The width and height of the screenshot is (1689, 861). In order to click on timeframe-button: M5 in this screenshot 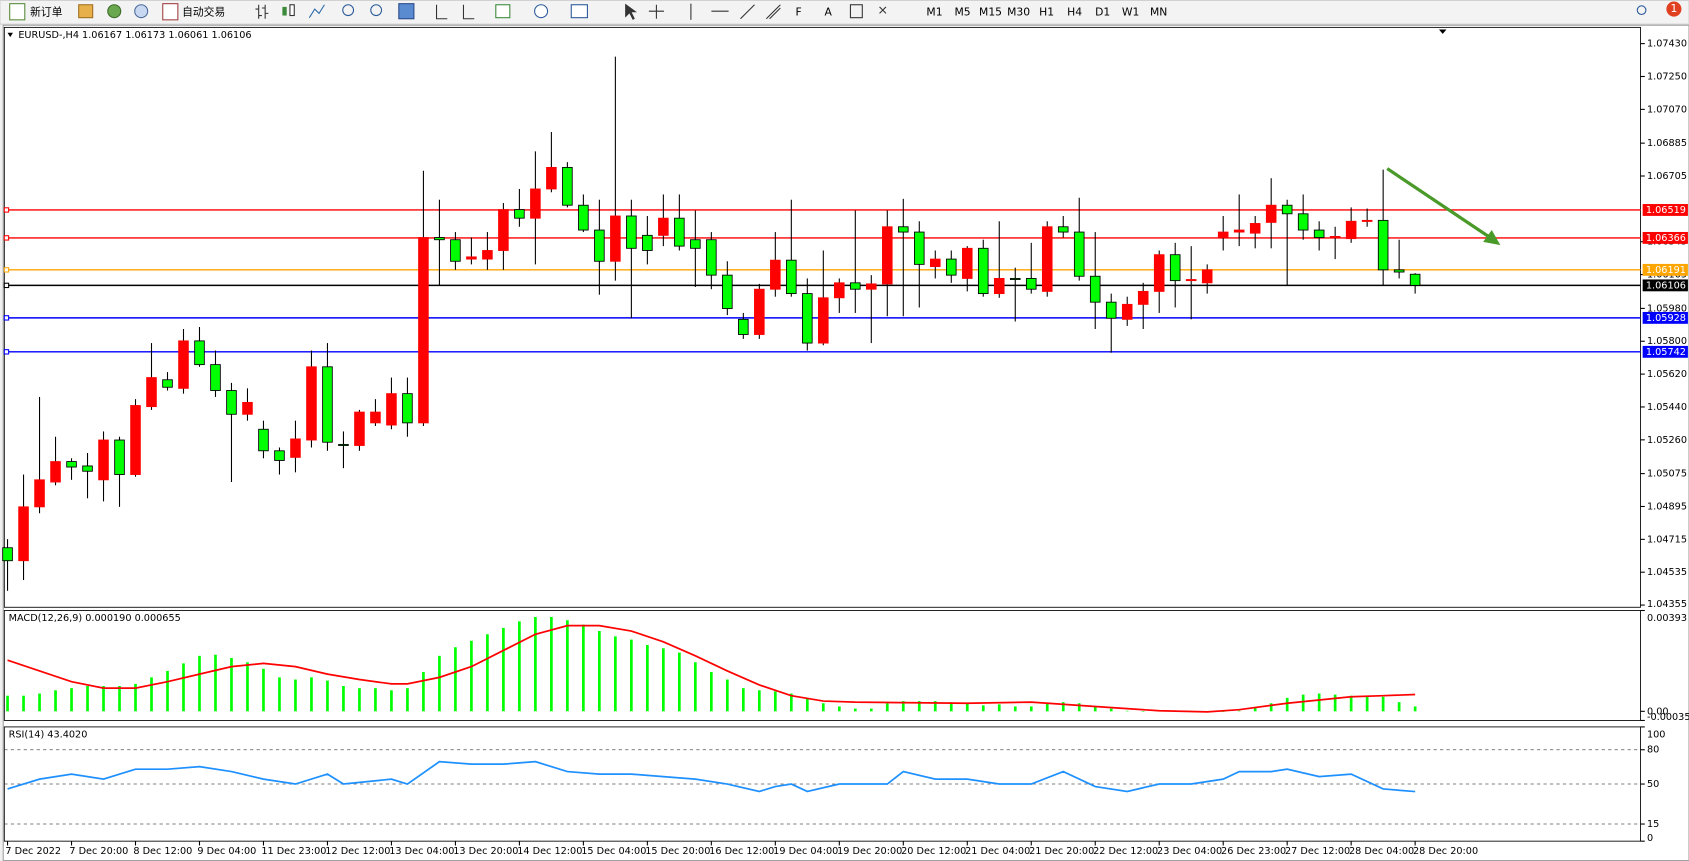, I will do `click(962, 11)`.